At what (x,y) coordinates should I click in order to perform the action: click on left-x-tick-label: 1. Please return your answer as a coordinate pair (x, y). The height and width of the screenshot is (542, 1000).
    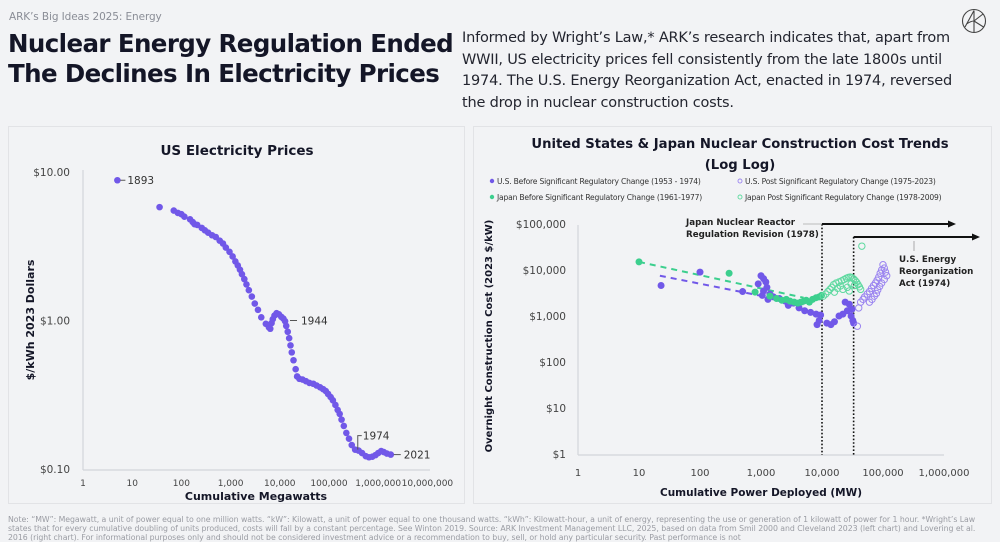
    Looking at the image, I should click on (83, 484).